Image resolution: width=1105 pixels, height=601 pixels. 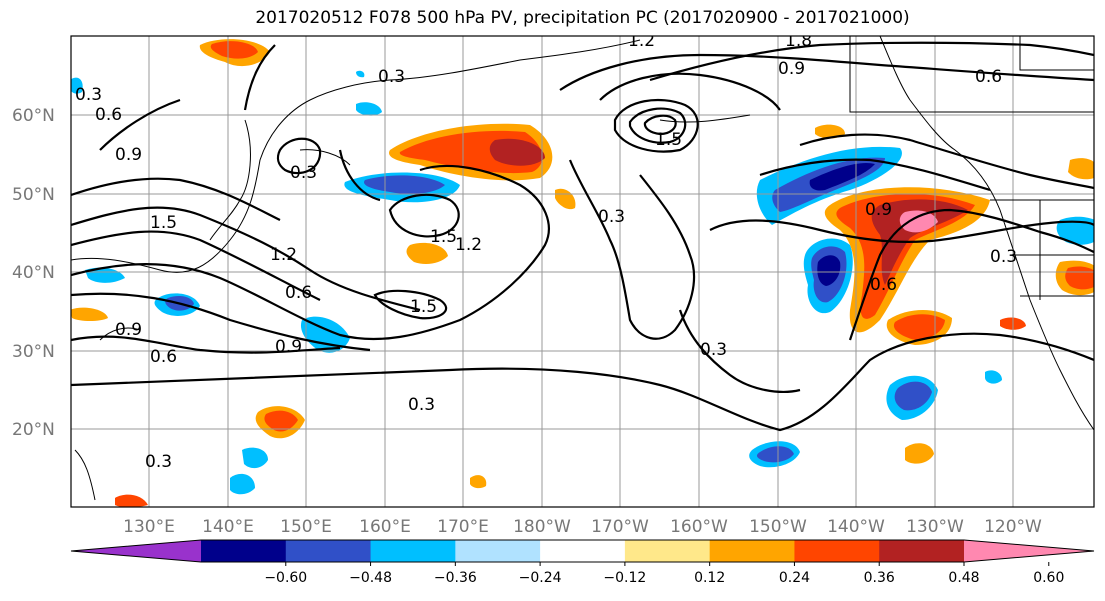 I want to click on colorbar-extend-high, so click(x=1029, y=551).